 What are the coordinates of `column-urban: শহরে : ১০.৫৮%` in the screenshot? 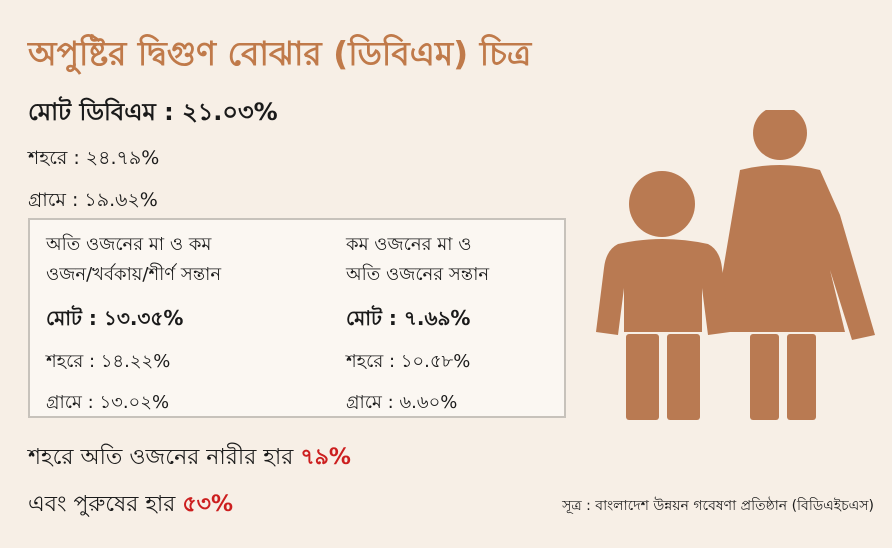 It's located at (408, 361).